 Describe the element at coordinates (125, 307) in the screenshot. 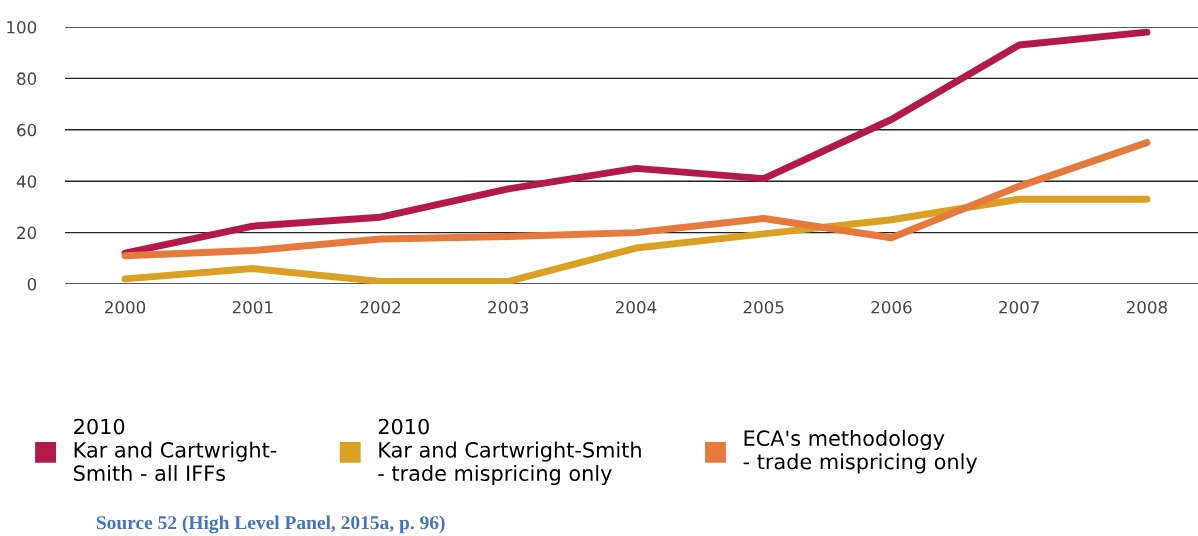

I see `x-tick-label: 2000` at that location.